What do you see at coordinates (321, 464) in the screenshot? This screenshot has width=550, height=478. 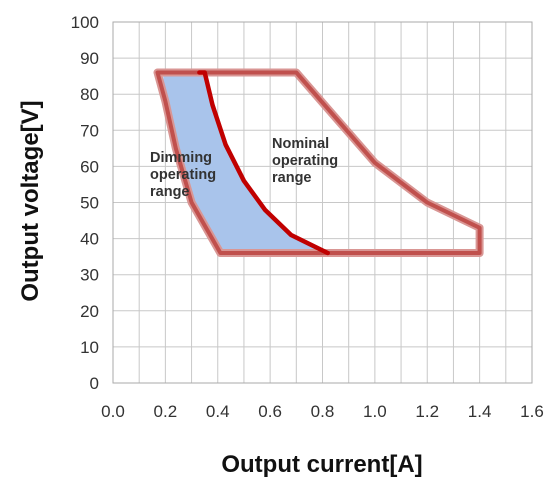 I see `x-axis-title: Output current[A]` at bounding box center [321, 464].